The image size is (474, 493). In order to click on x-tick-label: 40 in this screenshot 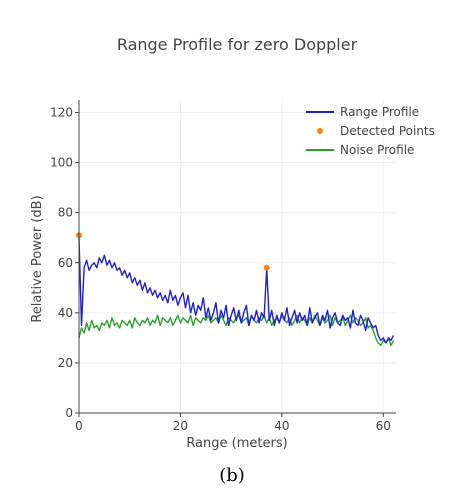, I will do `click(281, 426)`.